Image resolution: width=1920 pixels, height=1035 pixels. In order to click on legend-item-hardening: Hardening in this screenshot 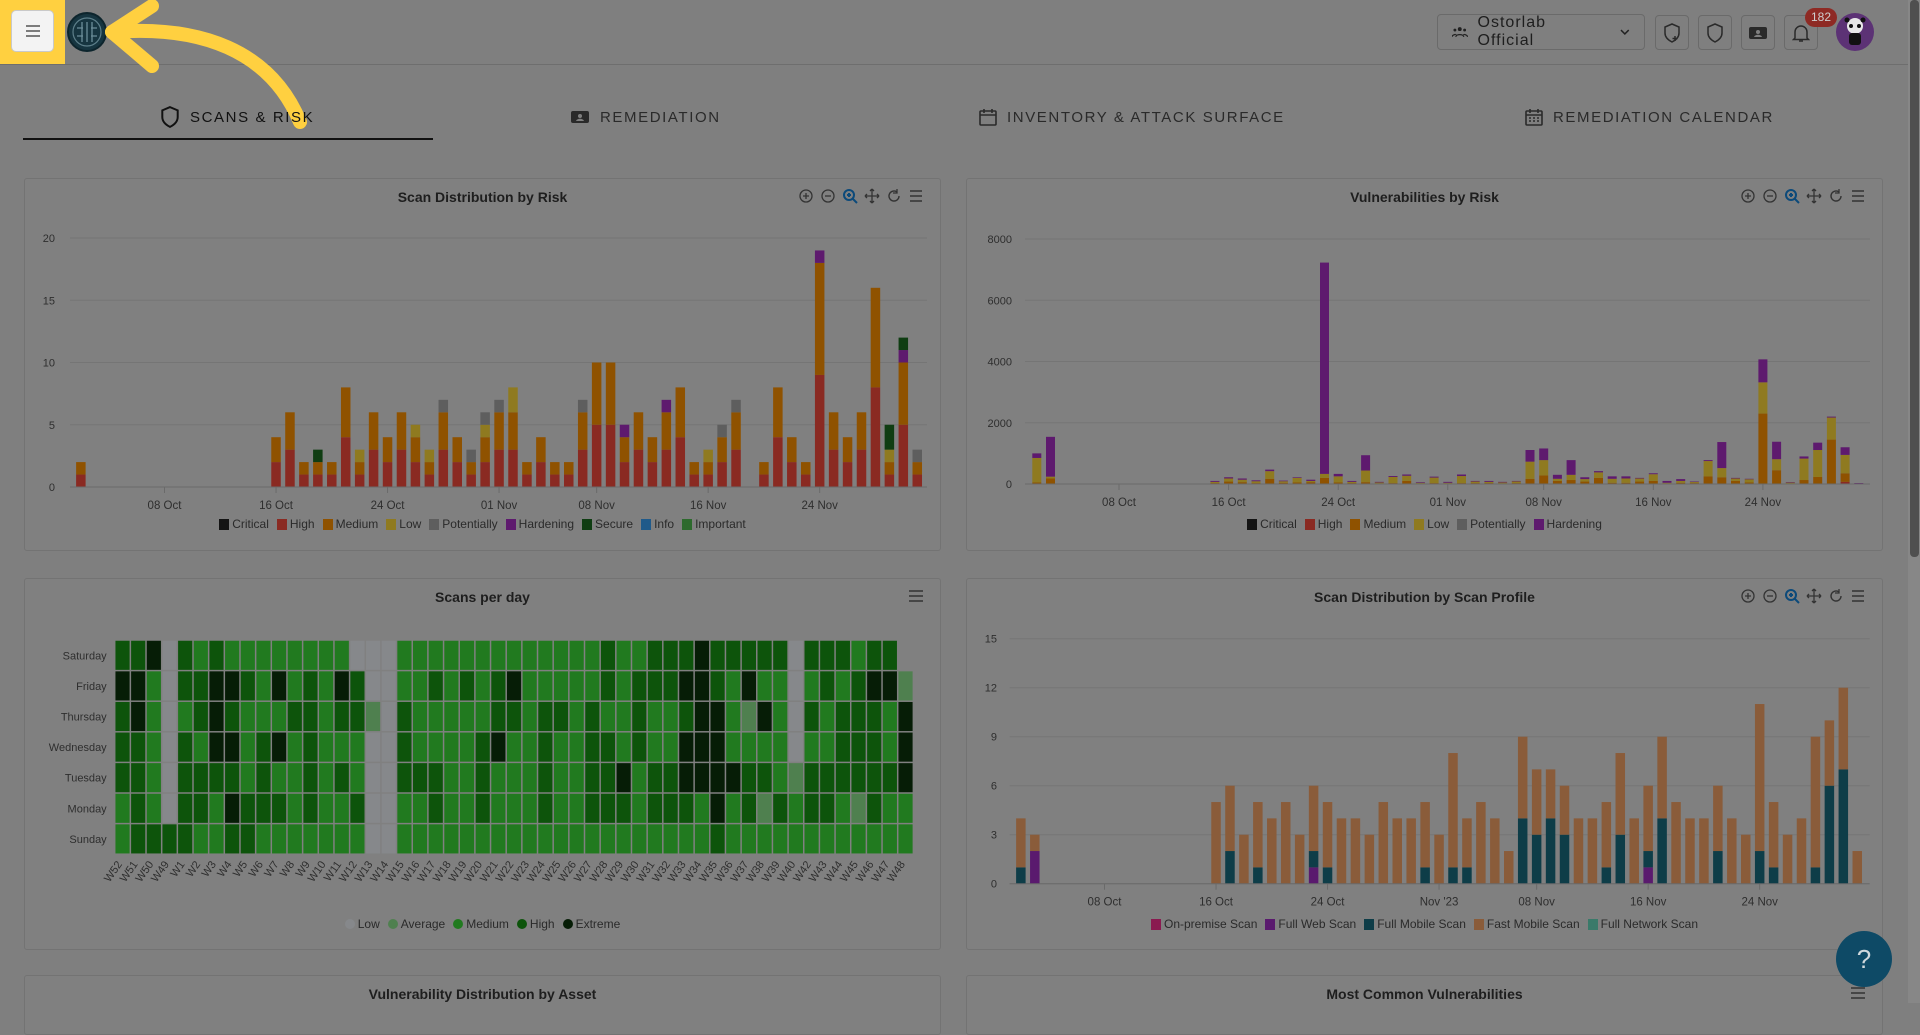, I will do `click(539, 524)`.